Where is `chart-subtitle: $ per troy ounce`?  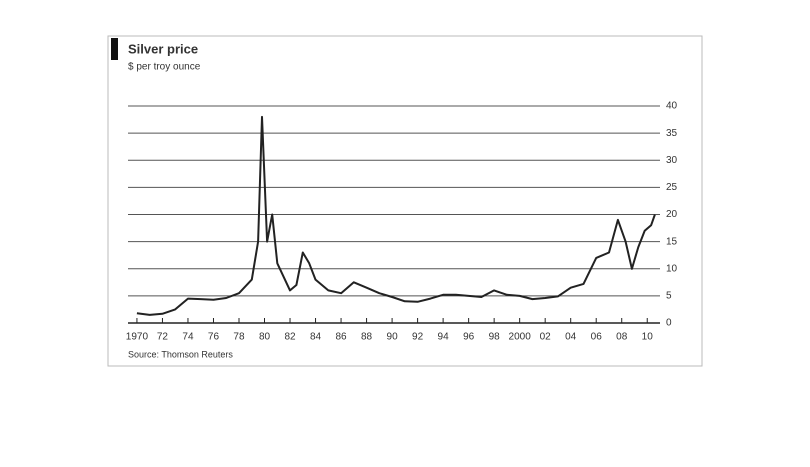
chart-subtitle: $ per troy ounce is located at coordinates (164, 67).